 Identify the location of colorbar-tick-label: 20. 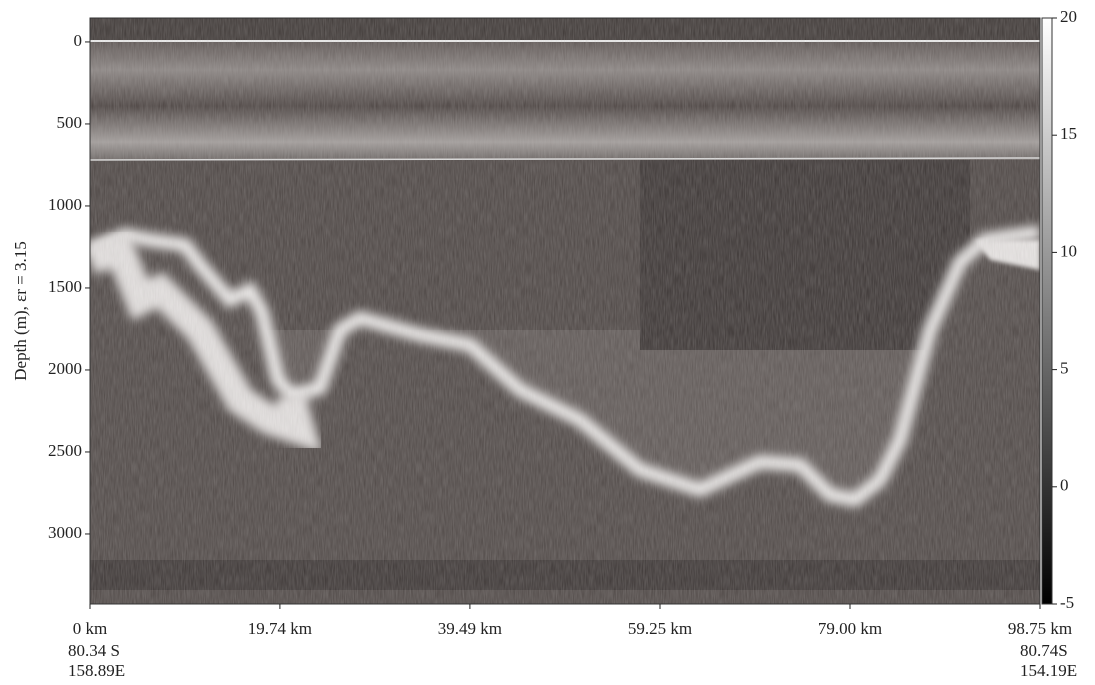
(1068, 16).